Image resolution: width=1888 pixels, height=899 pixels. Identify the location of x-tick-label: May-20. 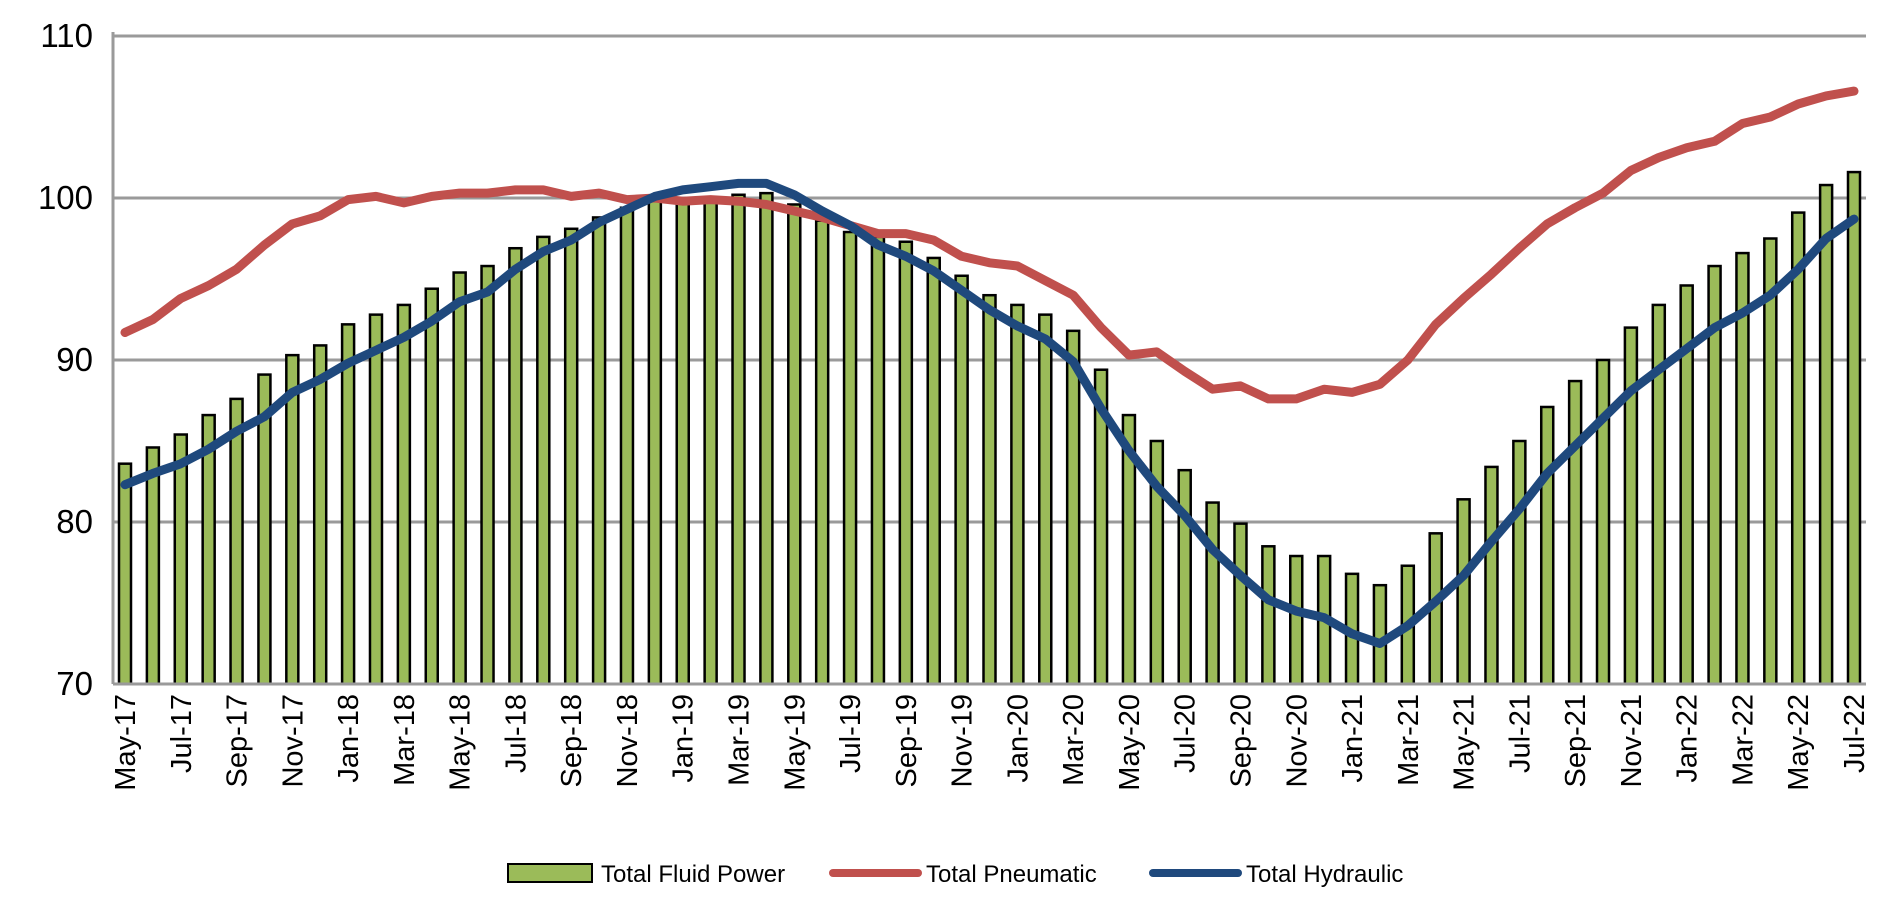
(1130, 742).